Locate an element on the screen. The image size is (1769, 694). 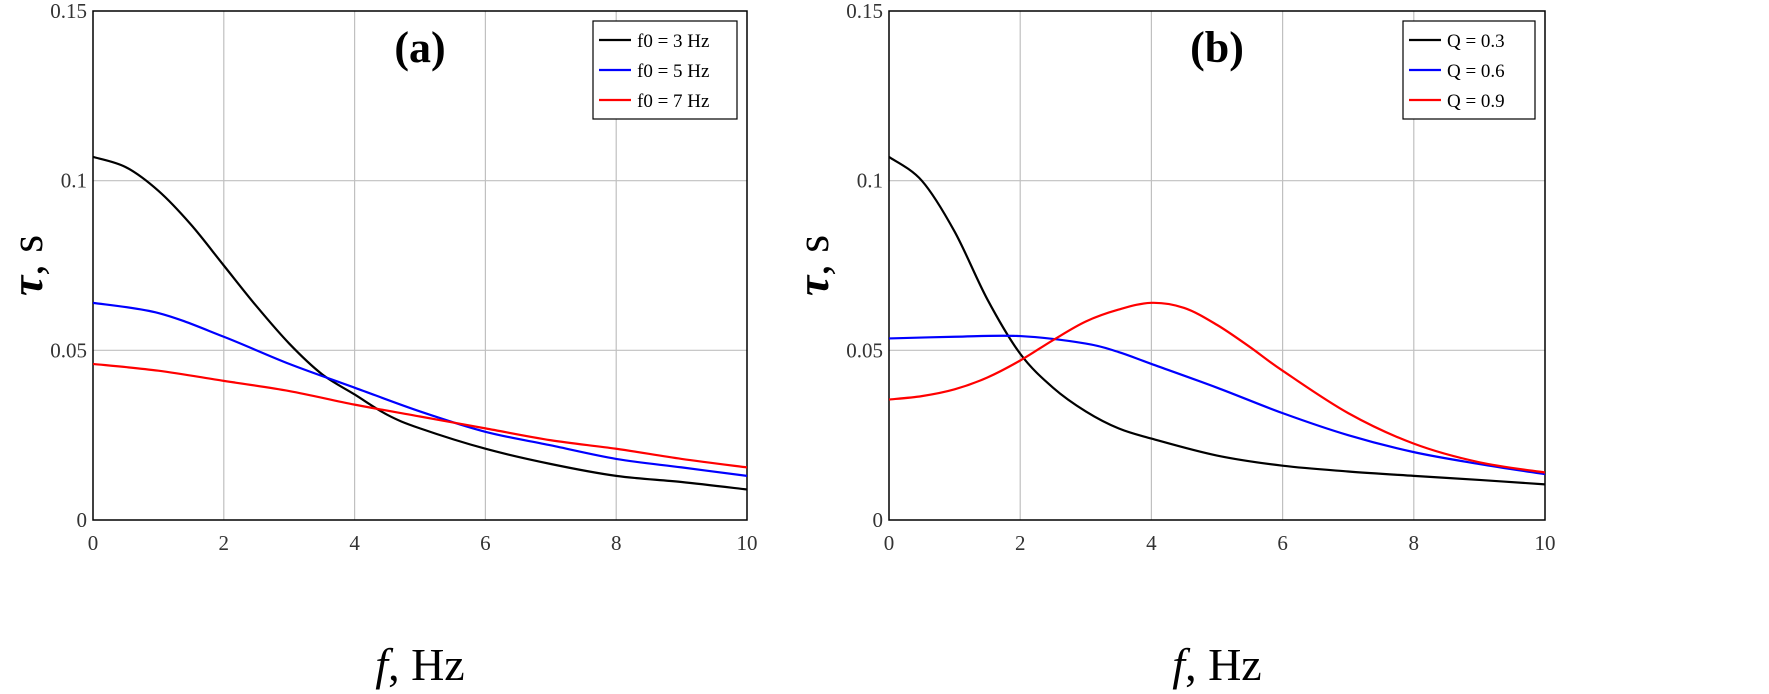
legend-label: f0 = 3 Hz is located at coordinates (673, 41).